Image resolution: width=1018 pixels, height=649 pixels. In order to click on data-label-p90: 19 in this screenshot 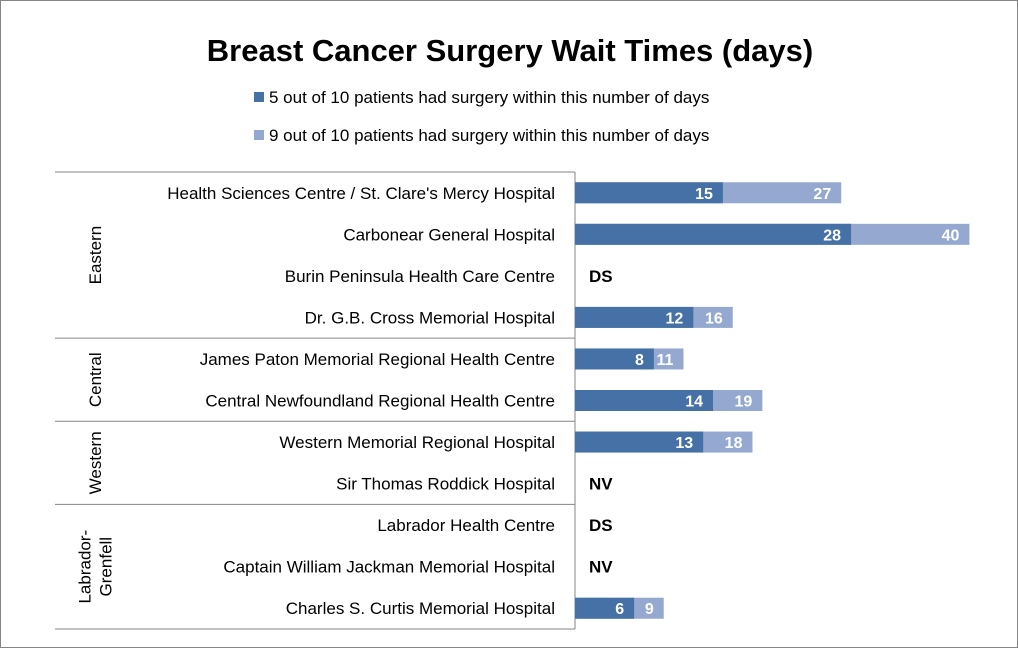, I will do `click(744, 402)`.